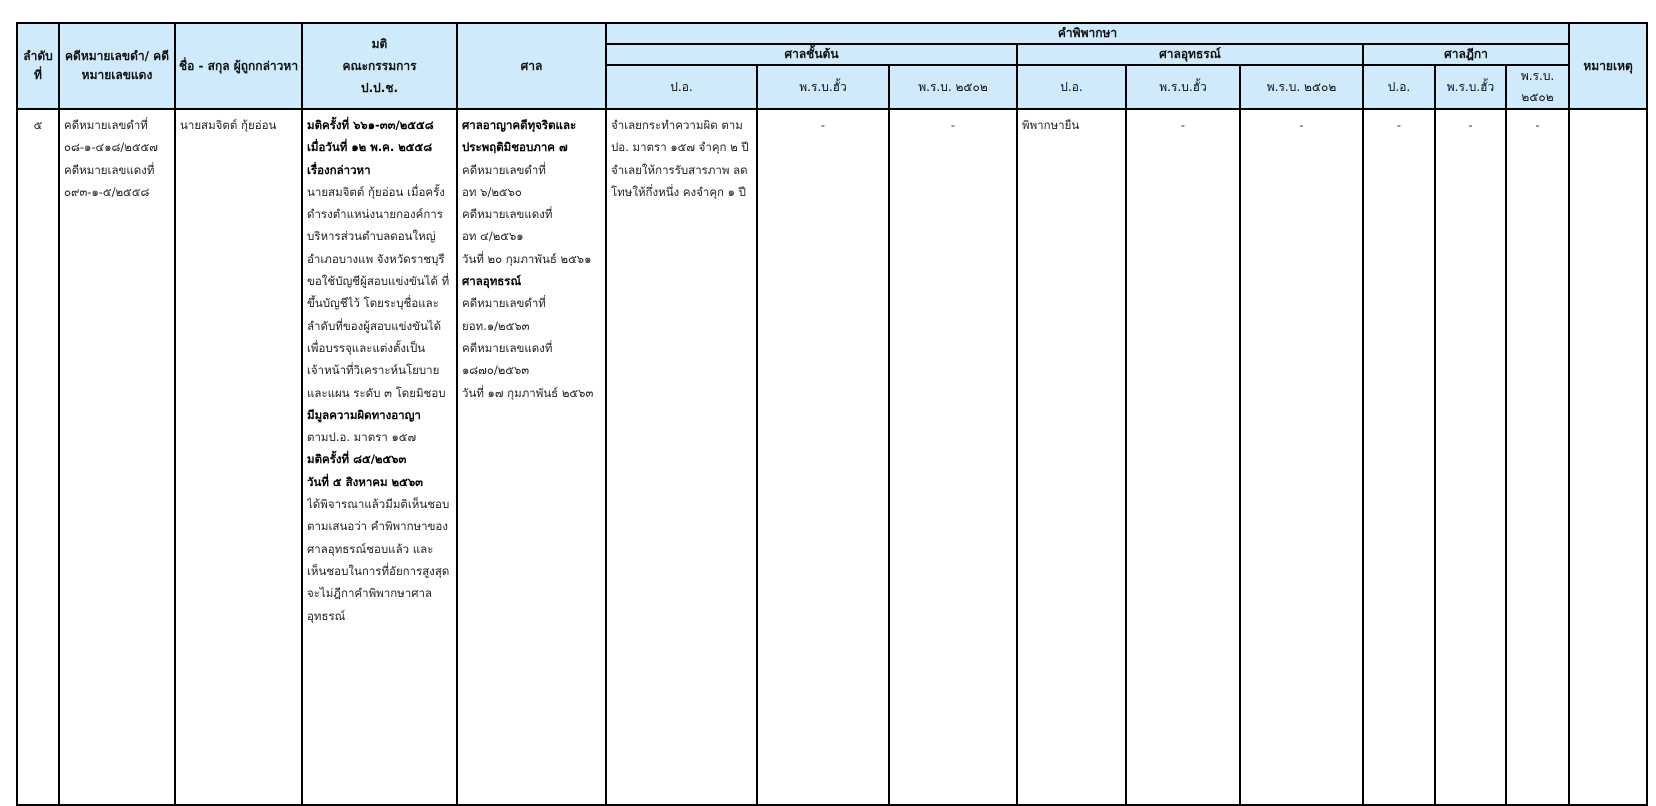  What do you see at coordinates (1051, 125) in the screenshot?
I see `value-text: พิพากษายืน` at bounding box center [1051, 125].